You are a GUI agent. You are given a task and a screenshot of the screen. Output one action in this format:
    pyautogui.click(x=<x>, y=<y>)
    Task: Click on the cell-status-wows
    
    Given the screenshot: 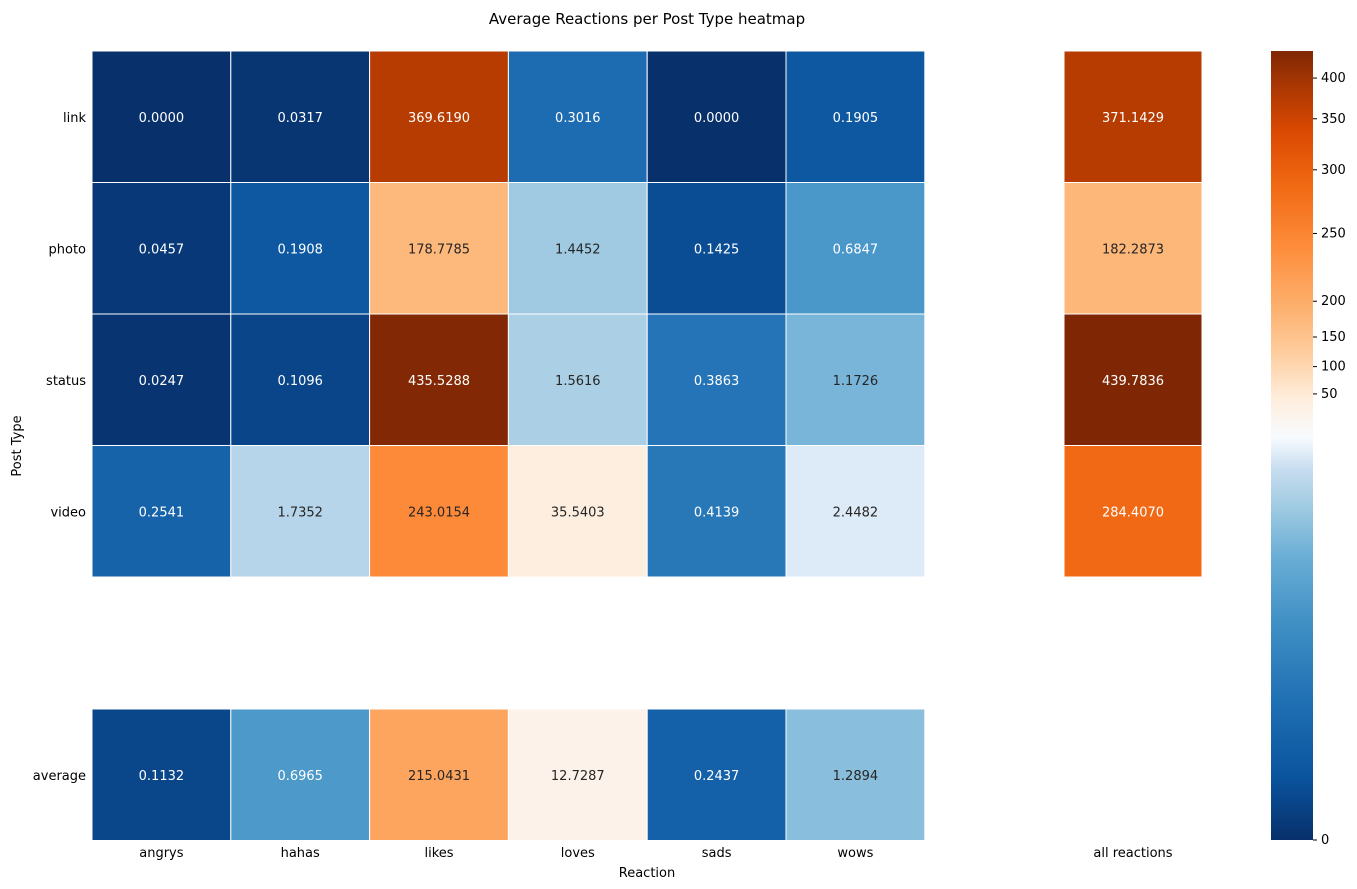 What is the action you would take?
    pyautogui.click(x=855, y=379)
    